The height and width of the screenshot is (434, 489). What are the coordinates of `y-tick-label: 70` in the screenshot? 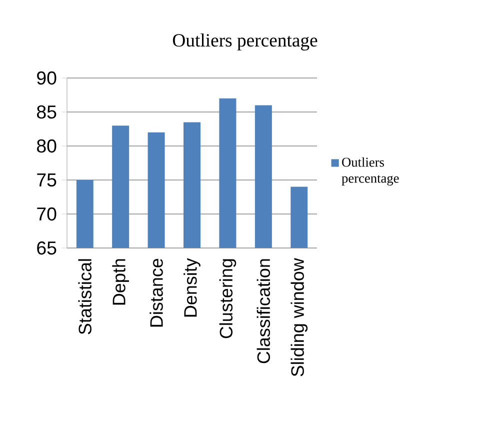 It's located at (46, 214).